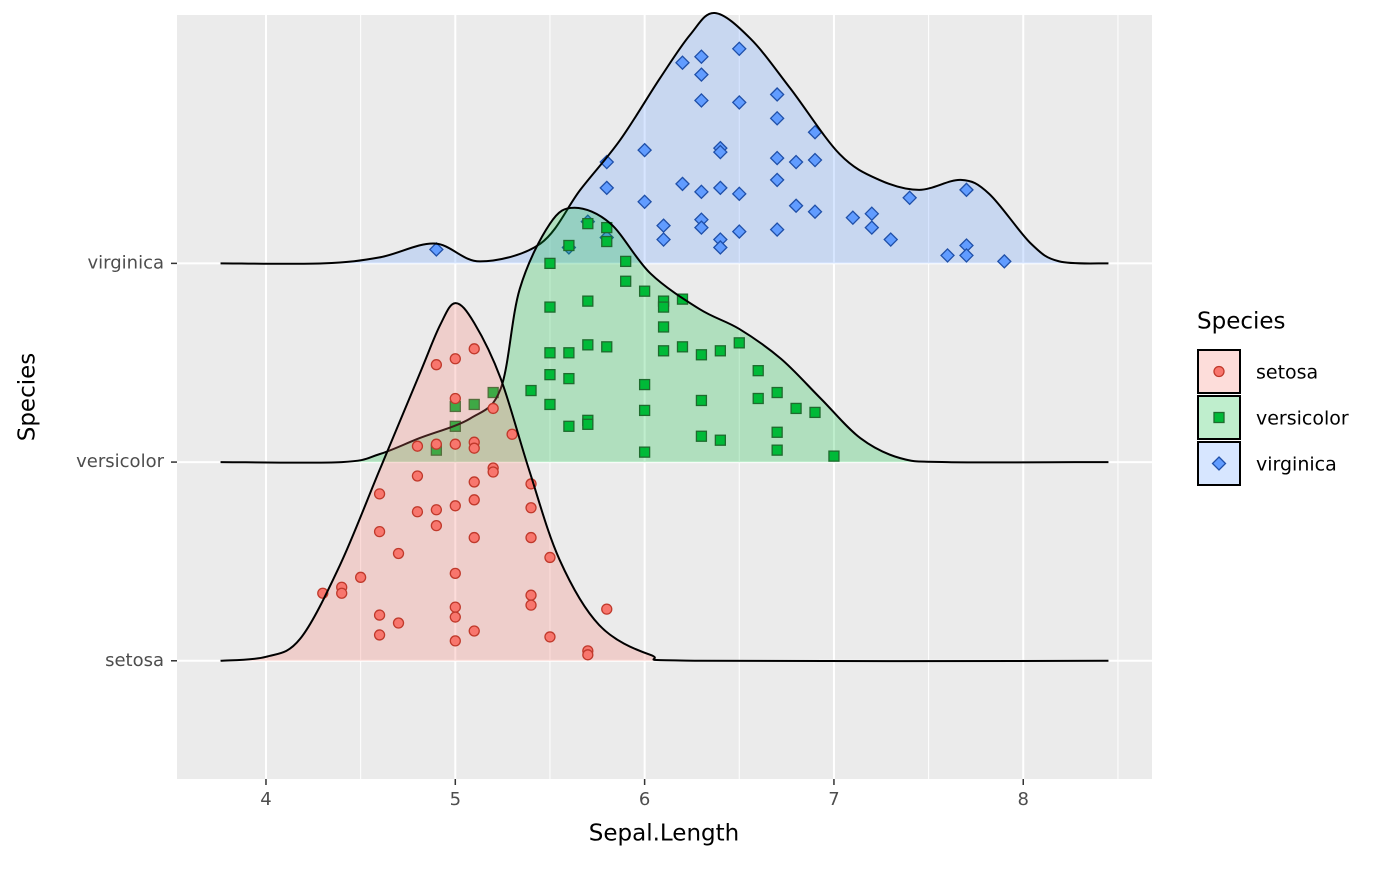 The height and width of the screenshot is (869, 1400). What do you see at coordinates (455, 799) in the screenshot?
I see `x-tick-label: 5` at bounding box center [455, 799].